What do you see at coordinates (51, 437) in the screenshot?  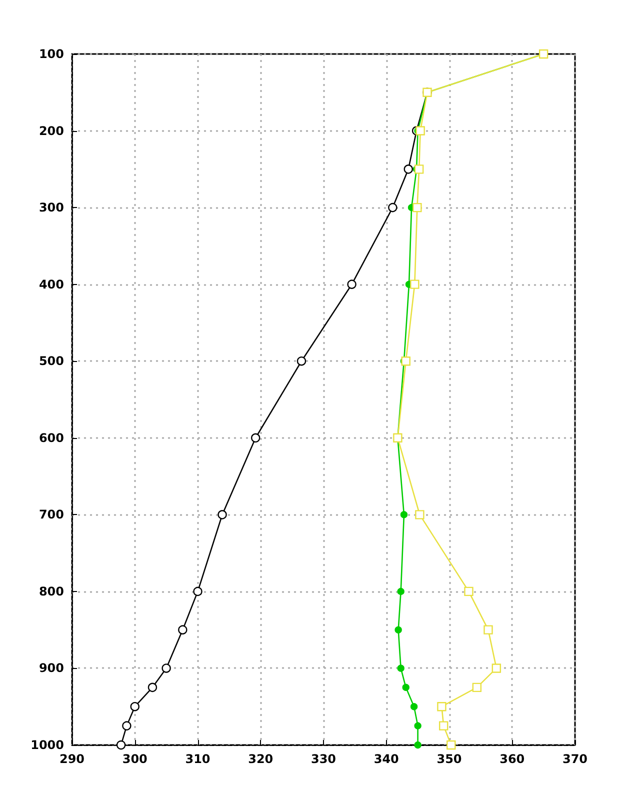 I see `y-tick-label: 600` at bounding box center [51, 437].